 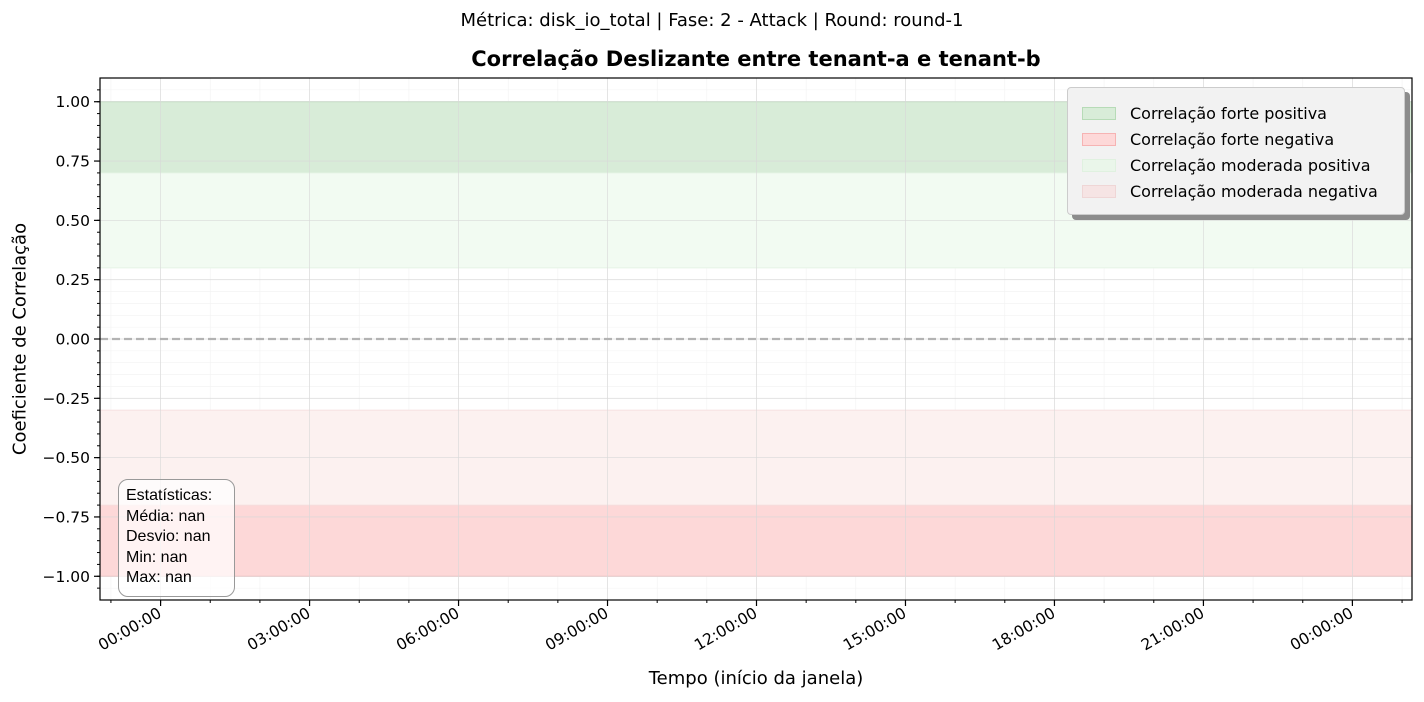 I want to click on y-tick-label: −0.50, so click(x=67, y=458).